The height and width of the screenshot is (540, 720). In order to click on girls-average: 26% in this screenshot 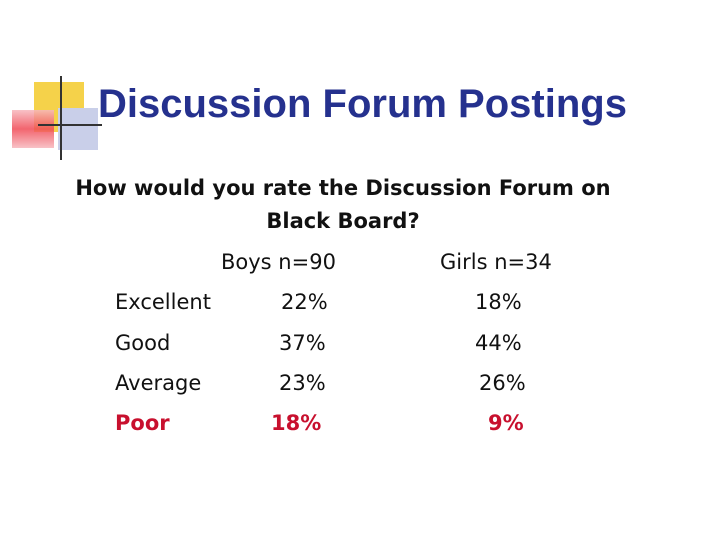, I will do `click(502, 383)`.